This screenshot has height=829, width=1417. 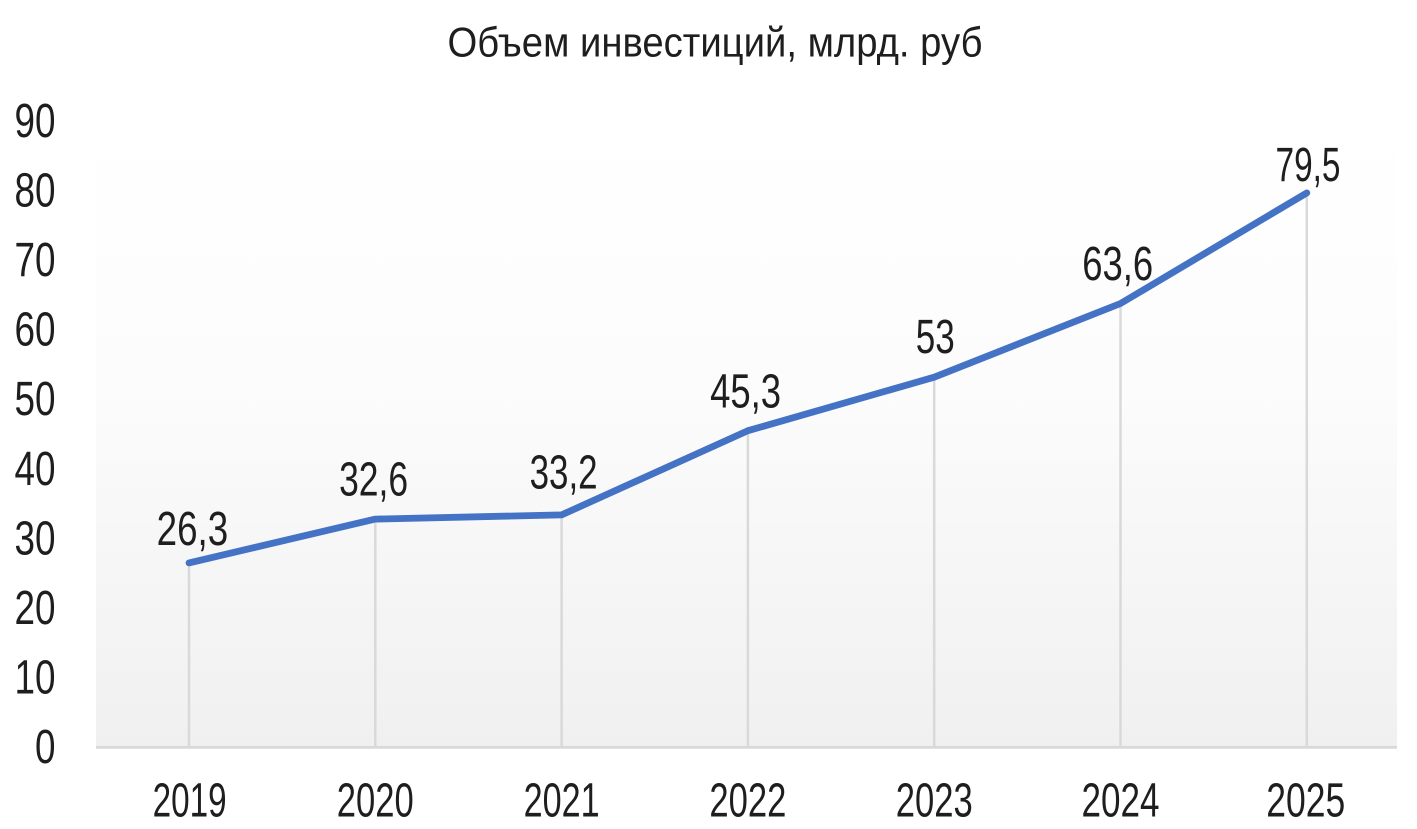 I want to click on svg-text: 2022, so click(x=747, y=800).